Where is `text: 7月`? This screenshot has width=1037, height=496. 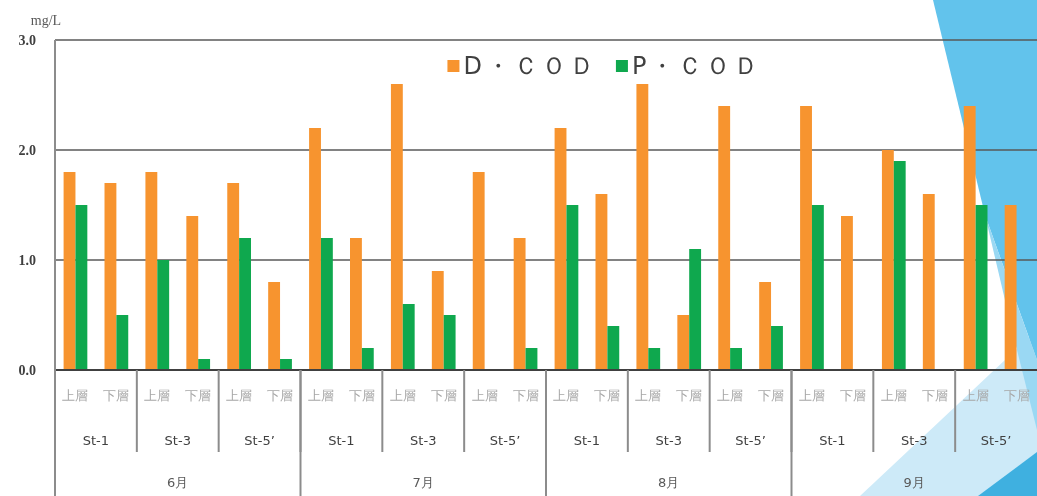 text: 7月 is located at coordinates (423, 482).